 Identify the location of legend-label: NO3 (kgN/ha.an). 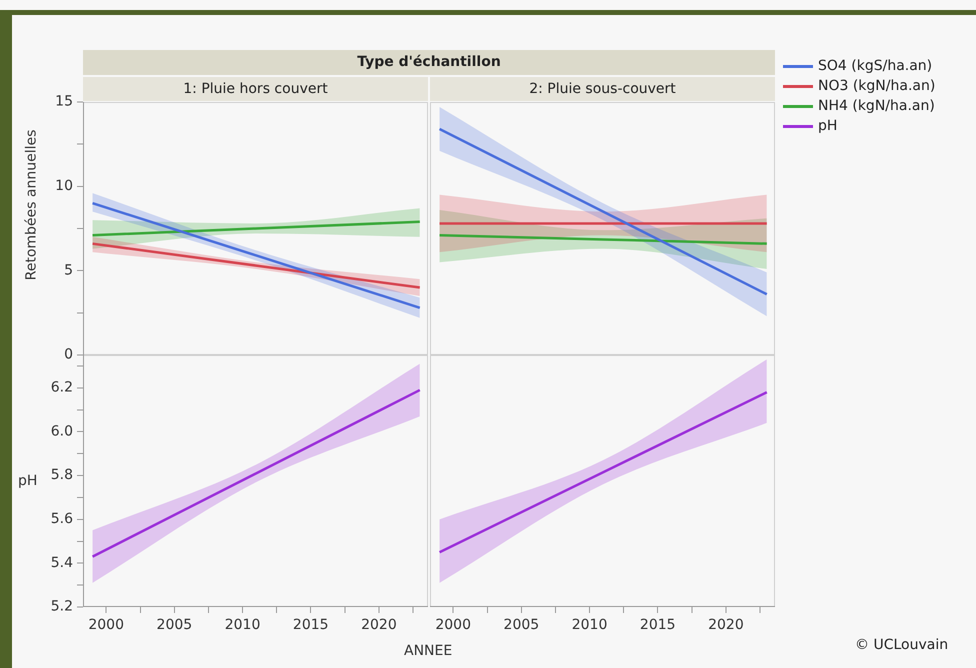
(876, 86).